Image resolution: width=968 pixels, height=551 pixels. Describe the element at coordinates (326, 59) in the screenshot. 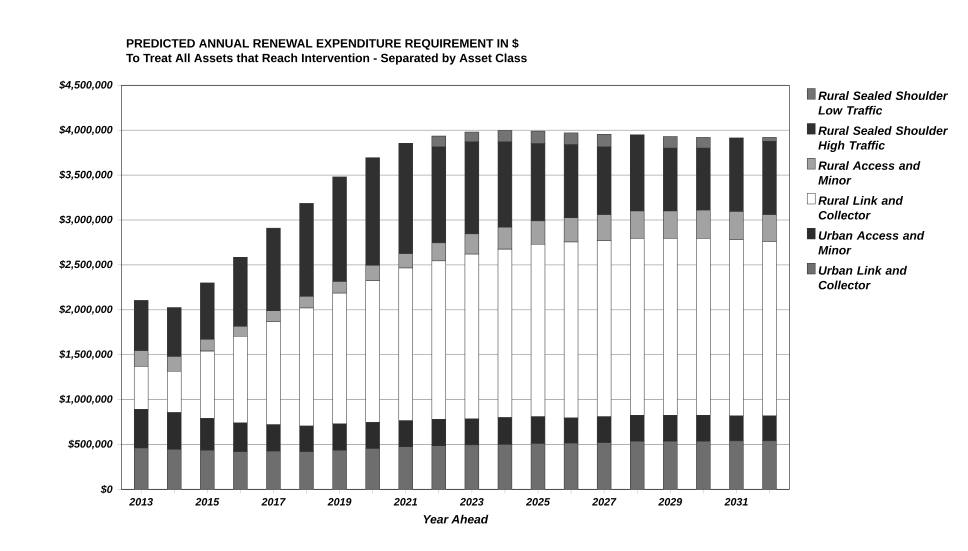

I see `chart-subtitle: To Treat All Assets that Reach Intervention - Separated by Asset Class` at that location.